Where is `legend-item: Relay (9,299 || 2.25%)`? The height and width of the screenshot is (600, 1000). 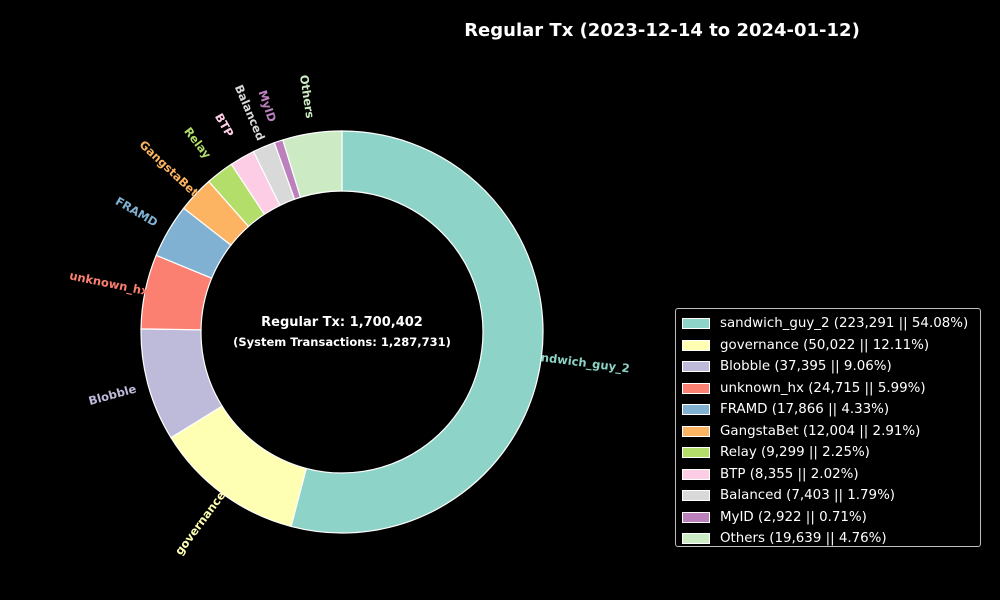 legend-item: Relay (9,299 || 2.25%) is located at coordinates (828, 453).